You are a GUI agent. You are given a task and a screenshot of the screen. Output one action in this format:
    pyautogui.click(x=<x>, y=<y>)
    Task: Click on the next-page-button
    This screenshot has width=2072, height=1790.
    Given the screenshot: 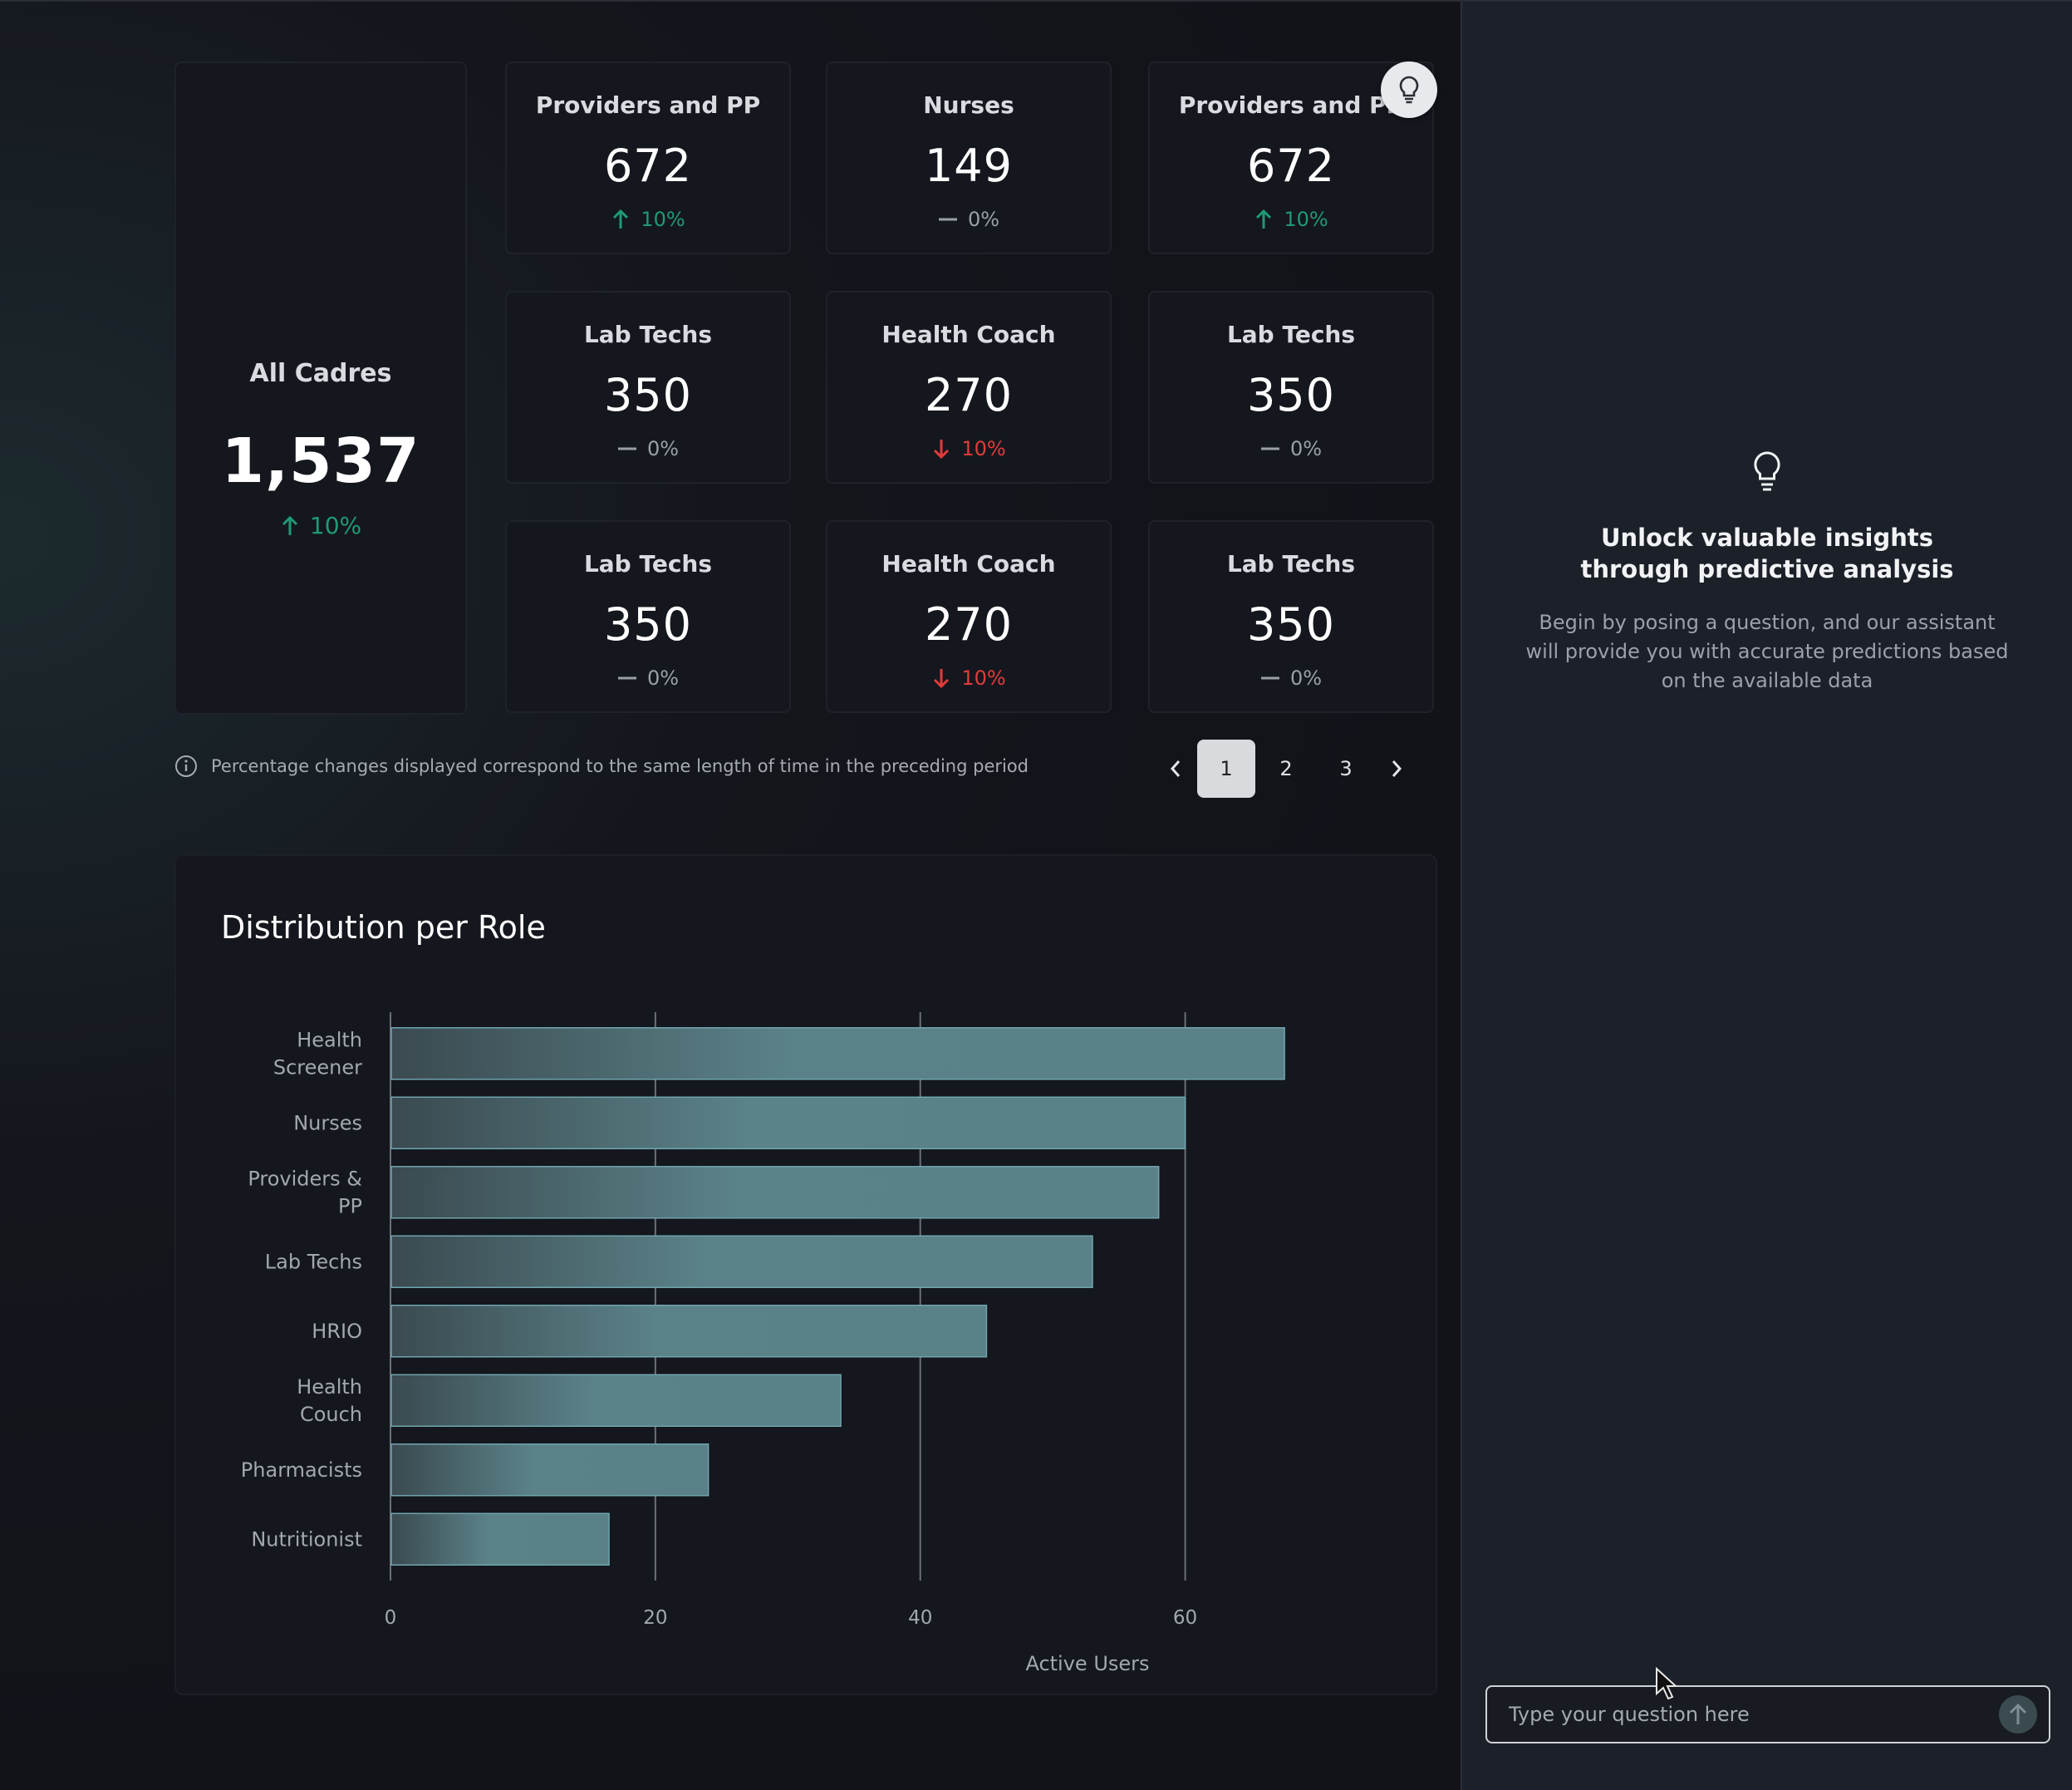 What is the action you would take?
    pyautogui.click(x=1397, y=769)
    